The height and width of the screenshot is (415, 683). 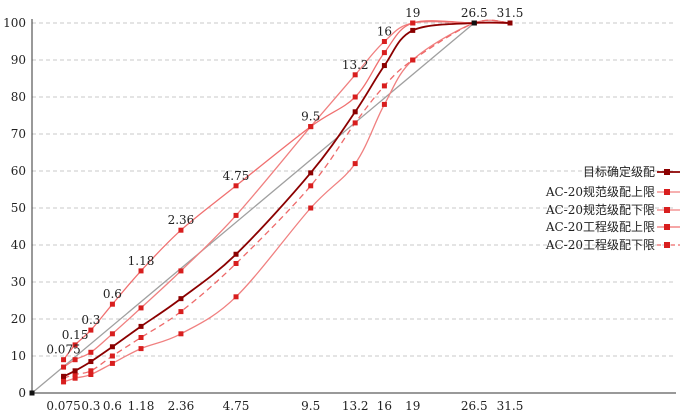 What do you see at coordinates (355, 65) in the screenshot?
I see `annotation-label-8: 13.2` at bounding box center [355, 65].